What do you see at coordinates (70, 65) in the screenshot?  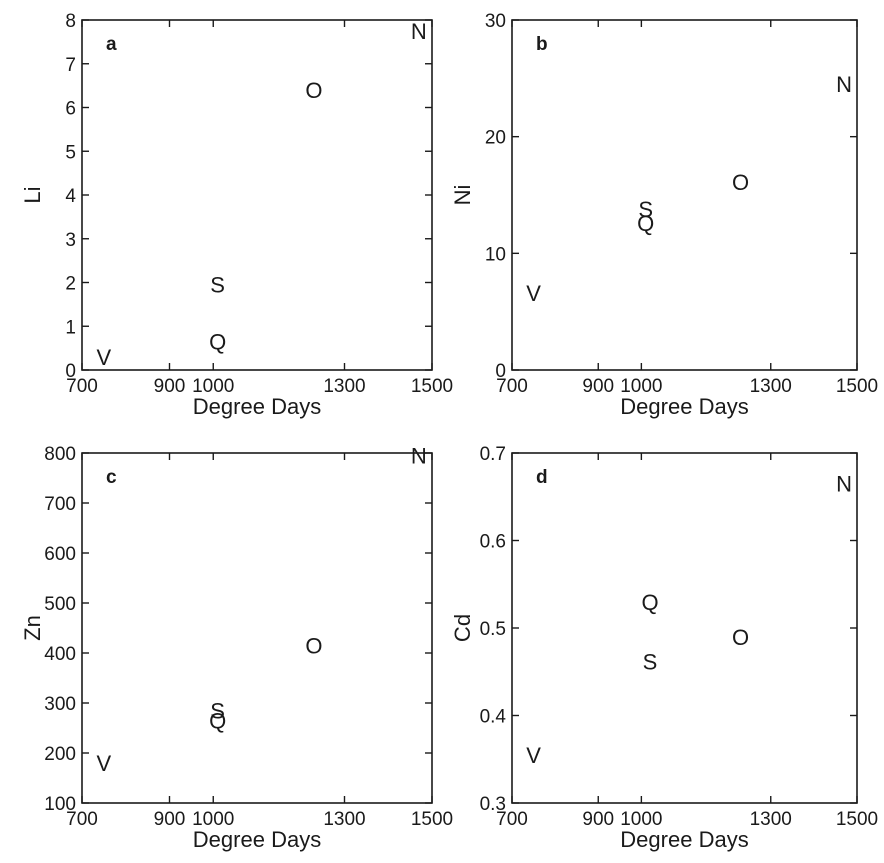 I see `y-tick-label: 7` at bounding box center [70, 65].